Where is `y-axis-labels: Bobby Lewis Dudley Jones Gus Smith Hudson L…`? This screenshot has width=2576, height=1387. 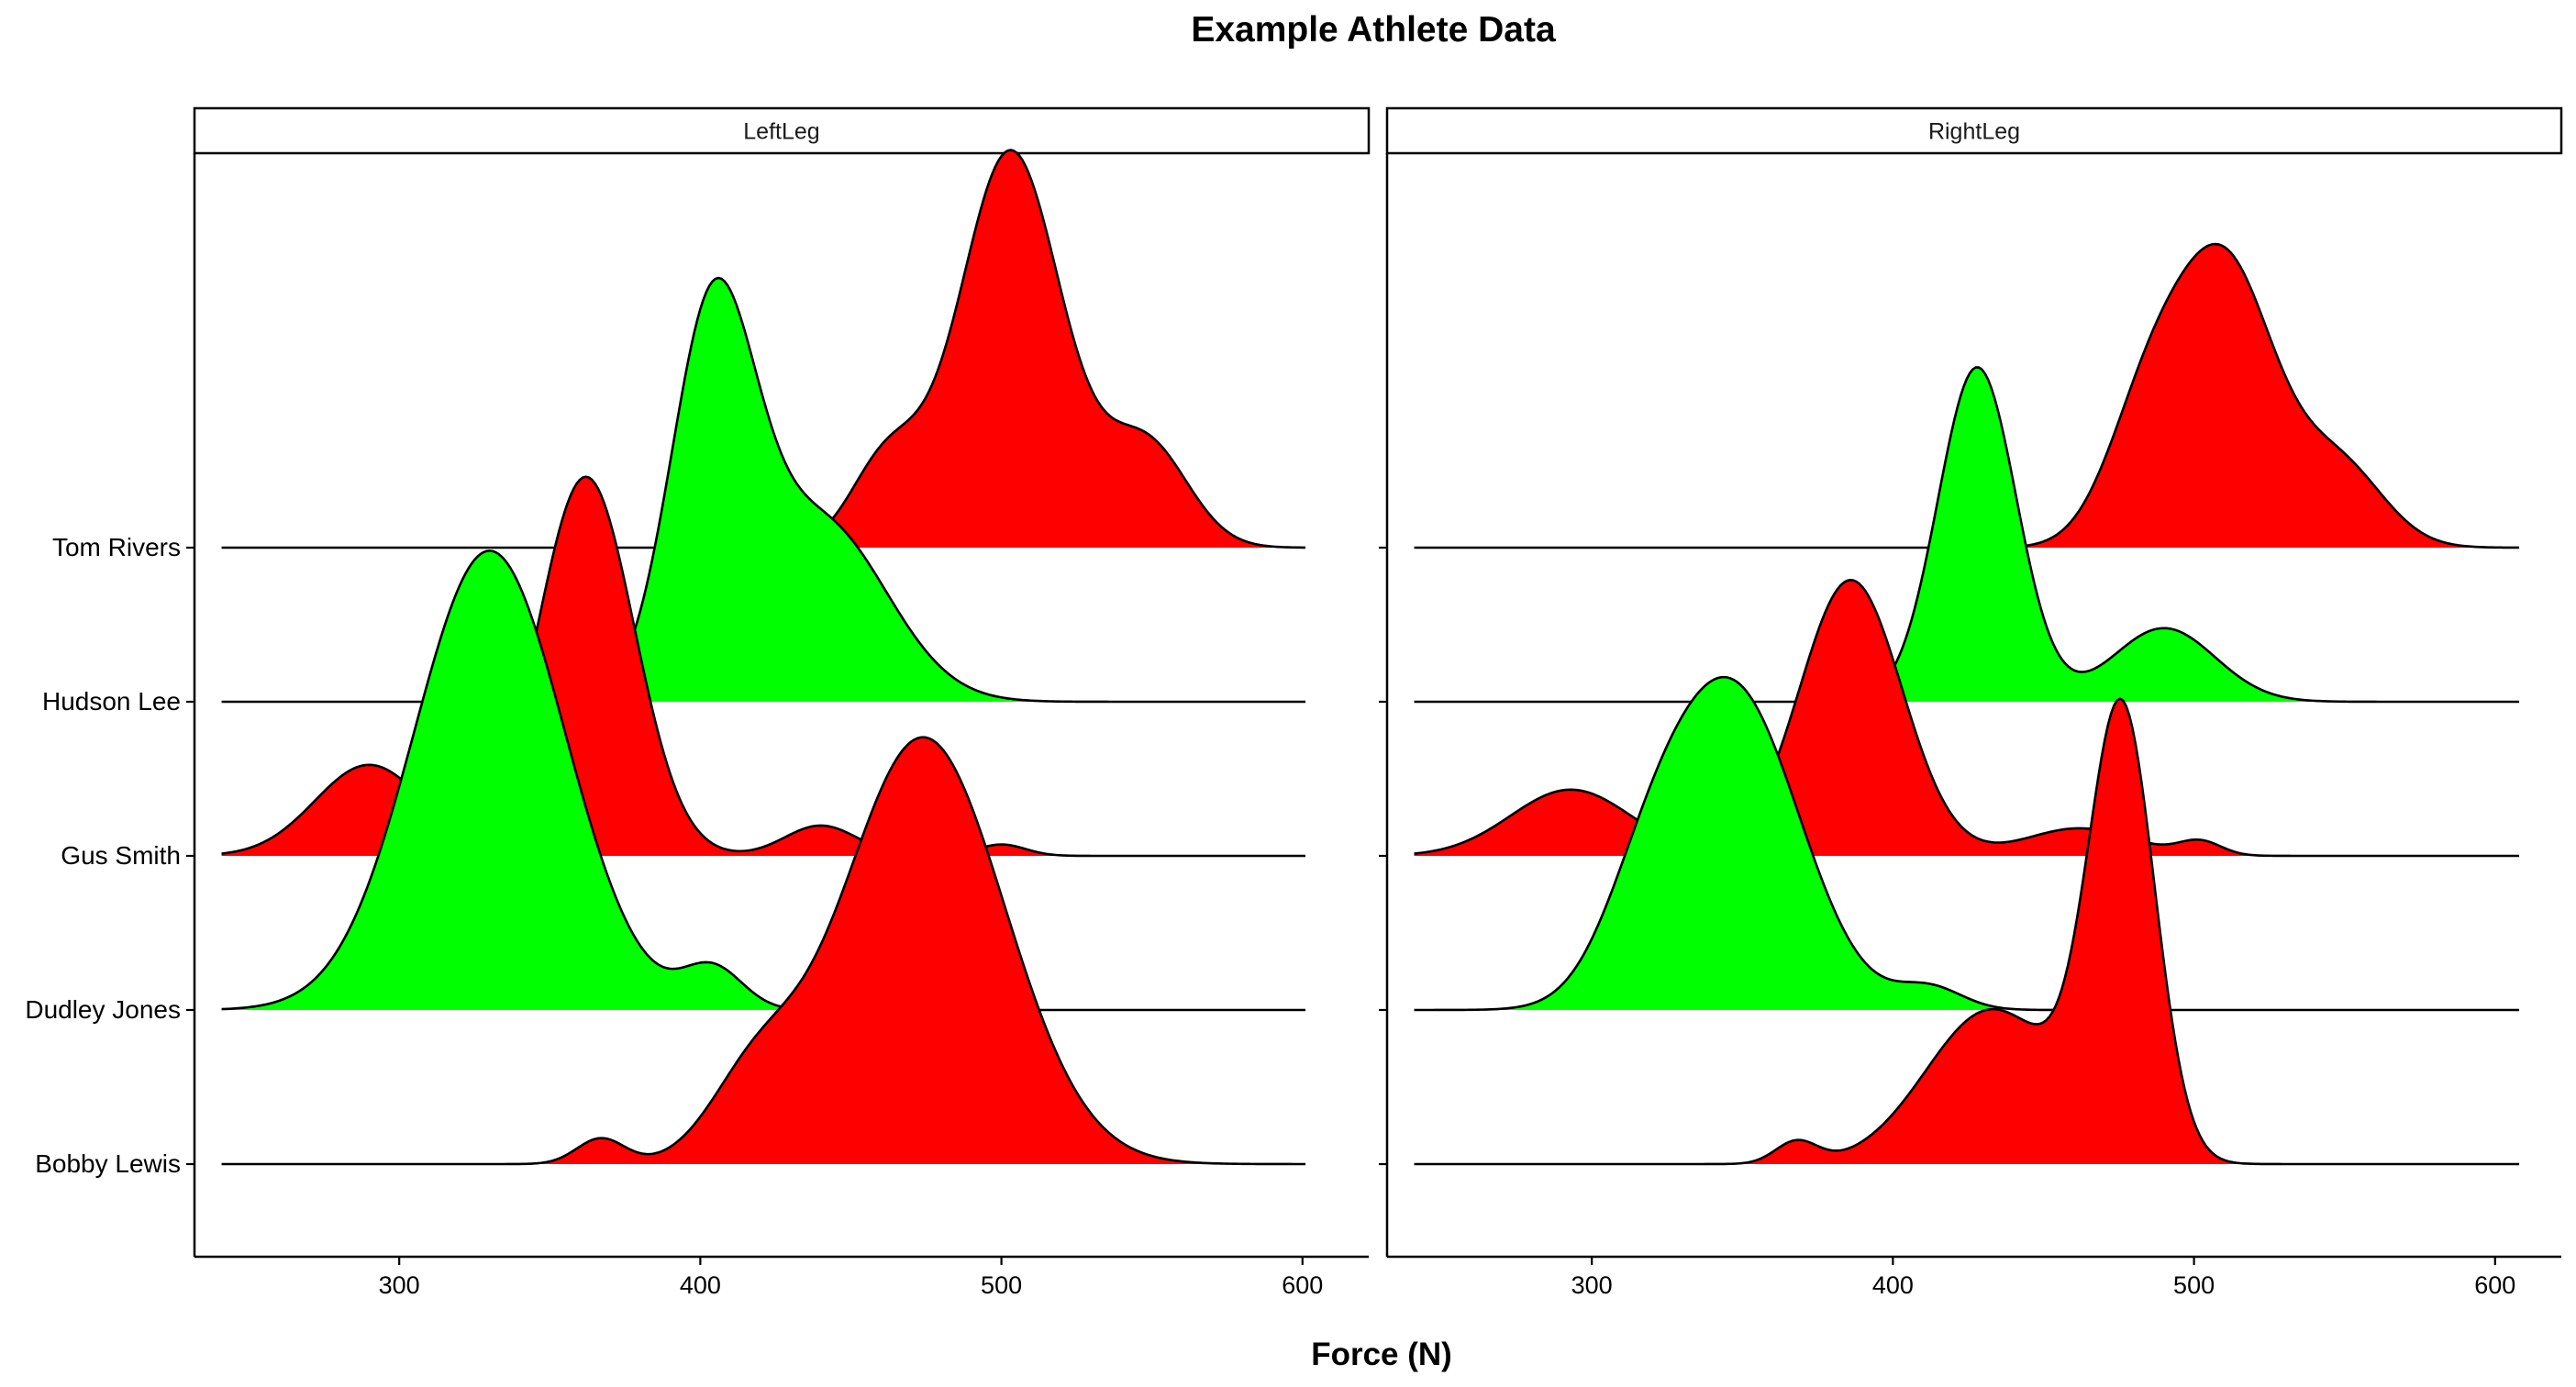
y-axis-labels: Bobby Lewis Dudley Jones Gus Smith Hudson L… is located at coordinates (103, 855).